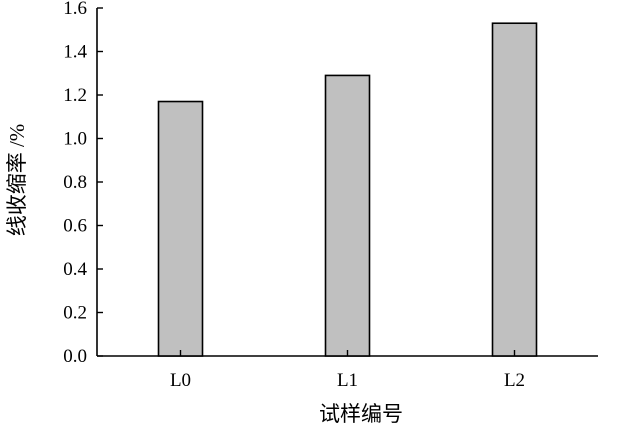 The image size is (623, 435). I want to click on y-tick-label: 0.2, so click(75, 313).